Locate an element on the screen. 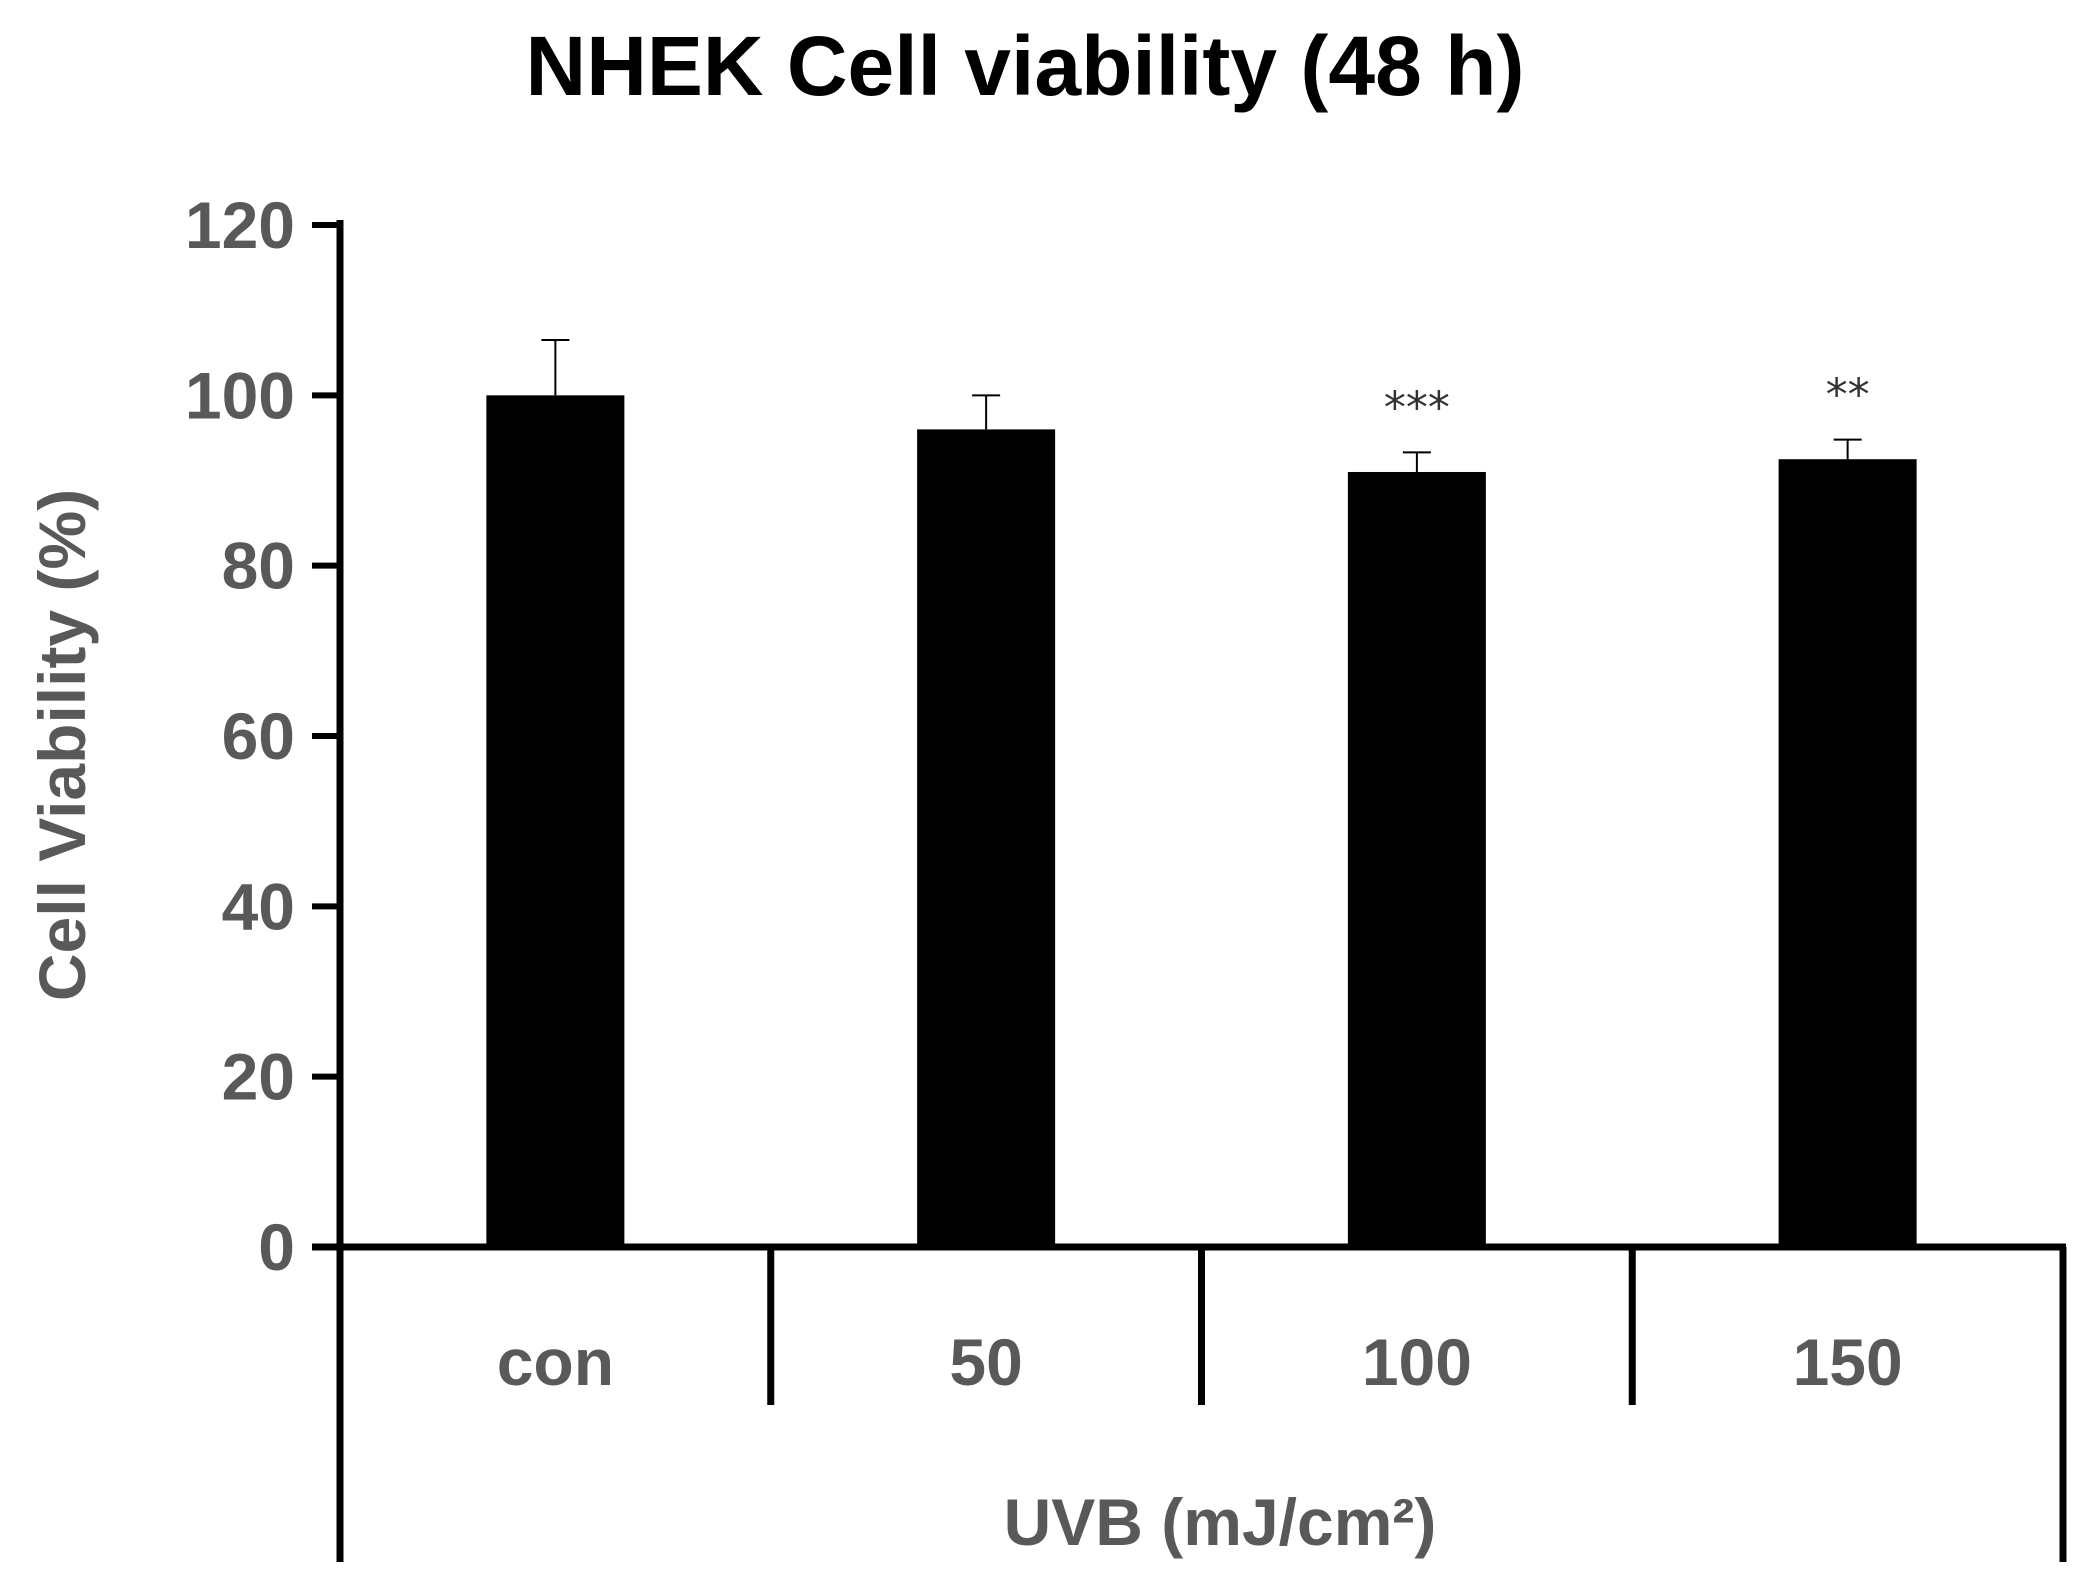  x-tick-label-100: 100 is located at coordinates (1417, 1362).